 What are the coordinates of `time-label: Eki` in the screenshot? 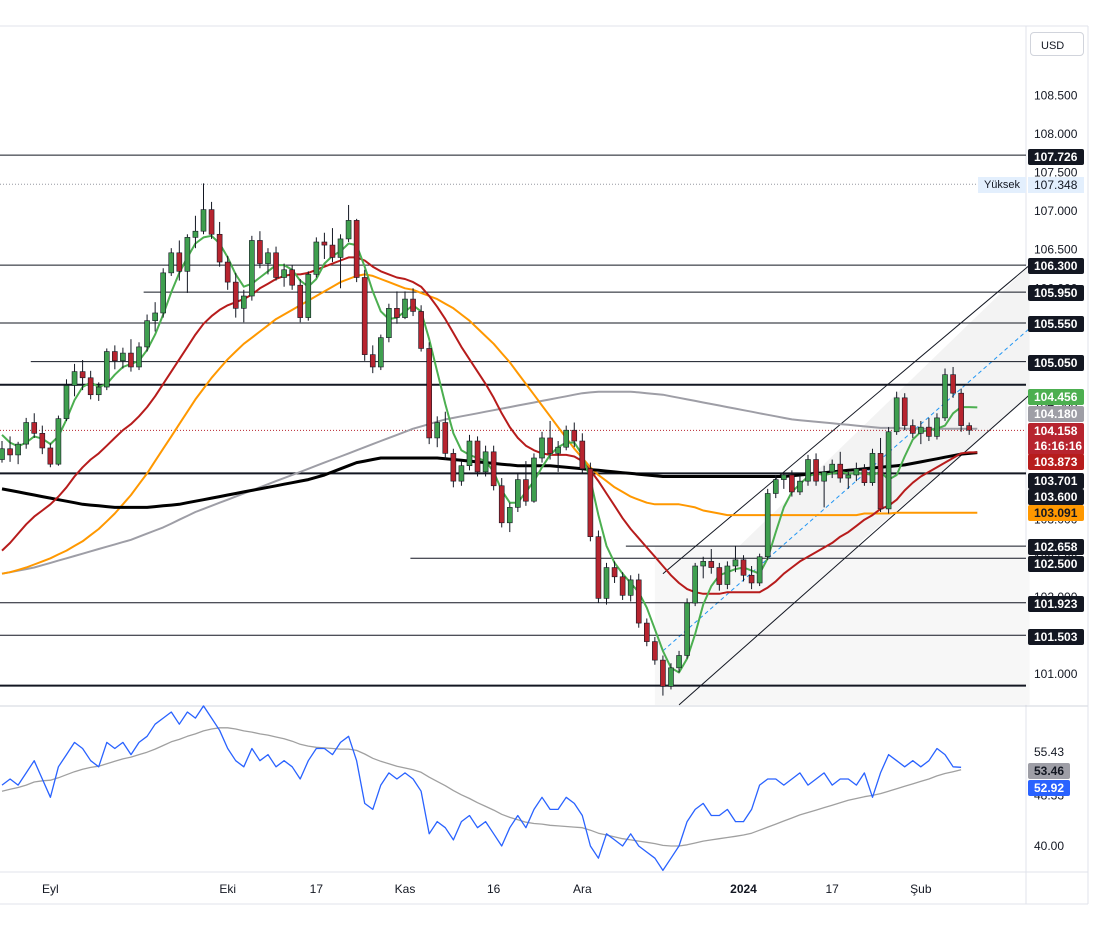 It's located at (227, 889).